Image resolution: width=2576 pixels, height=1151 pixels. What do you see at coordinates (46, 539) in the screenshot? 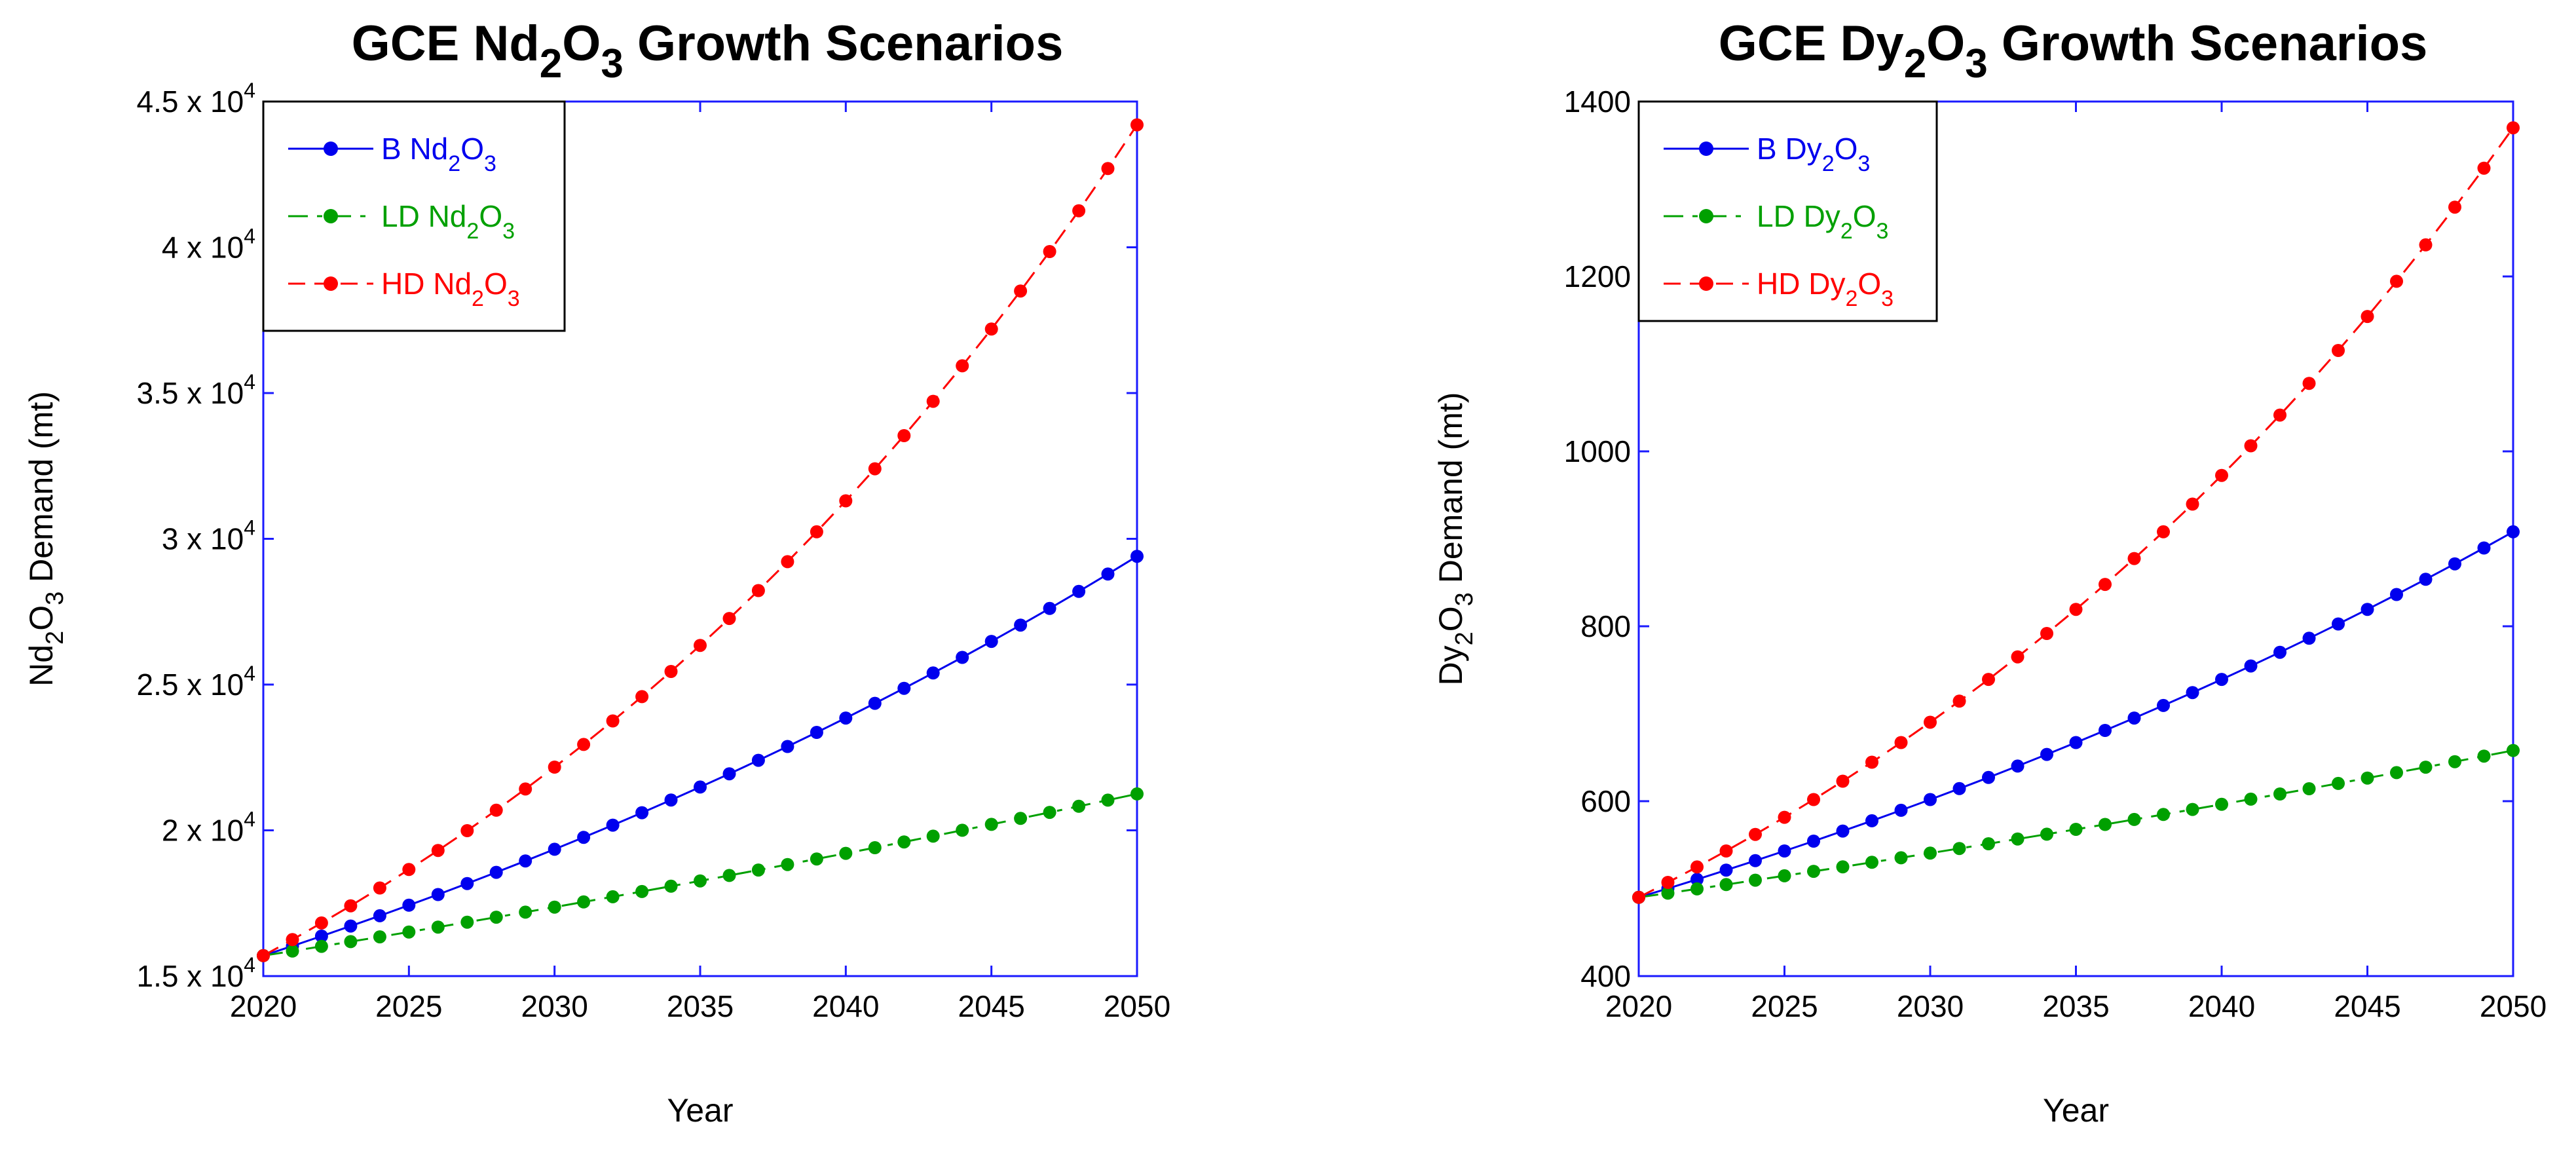
I see `y-axis-label: Nd2O3 Demand (mt)` at bounding box center [46, 539].